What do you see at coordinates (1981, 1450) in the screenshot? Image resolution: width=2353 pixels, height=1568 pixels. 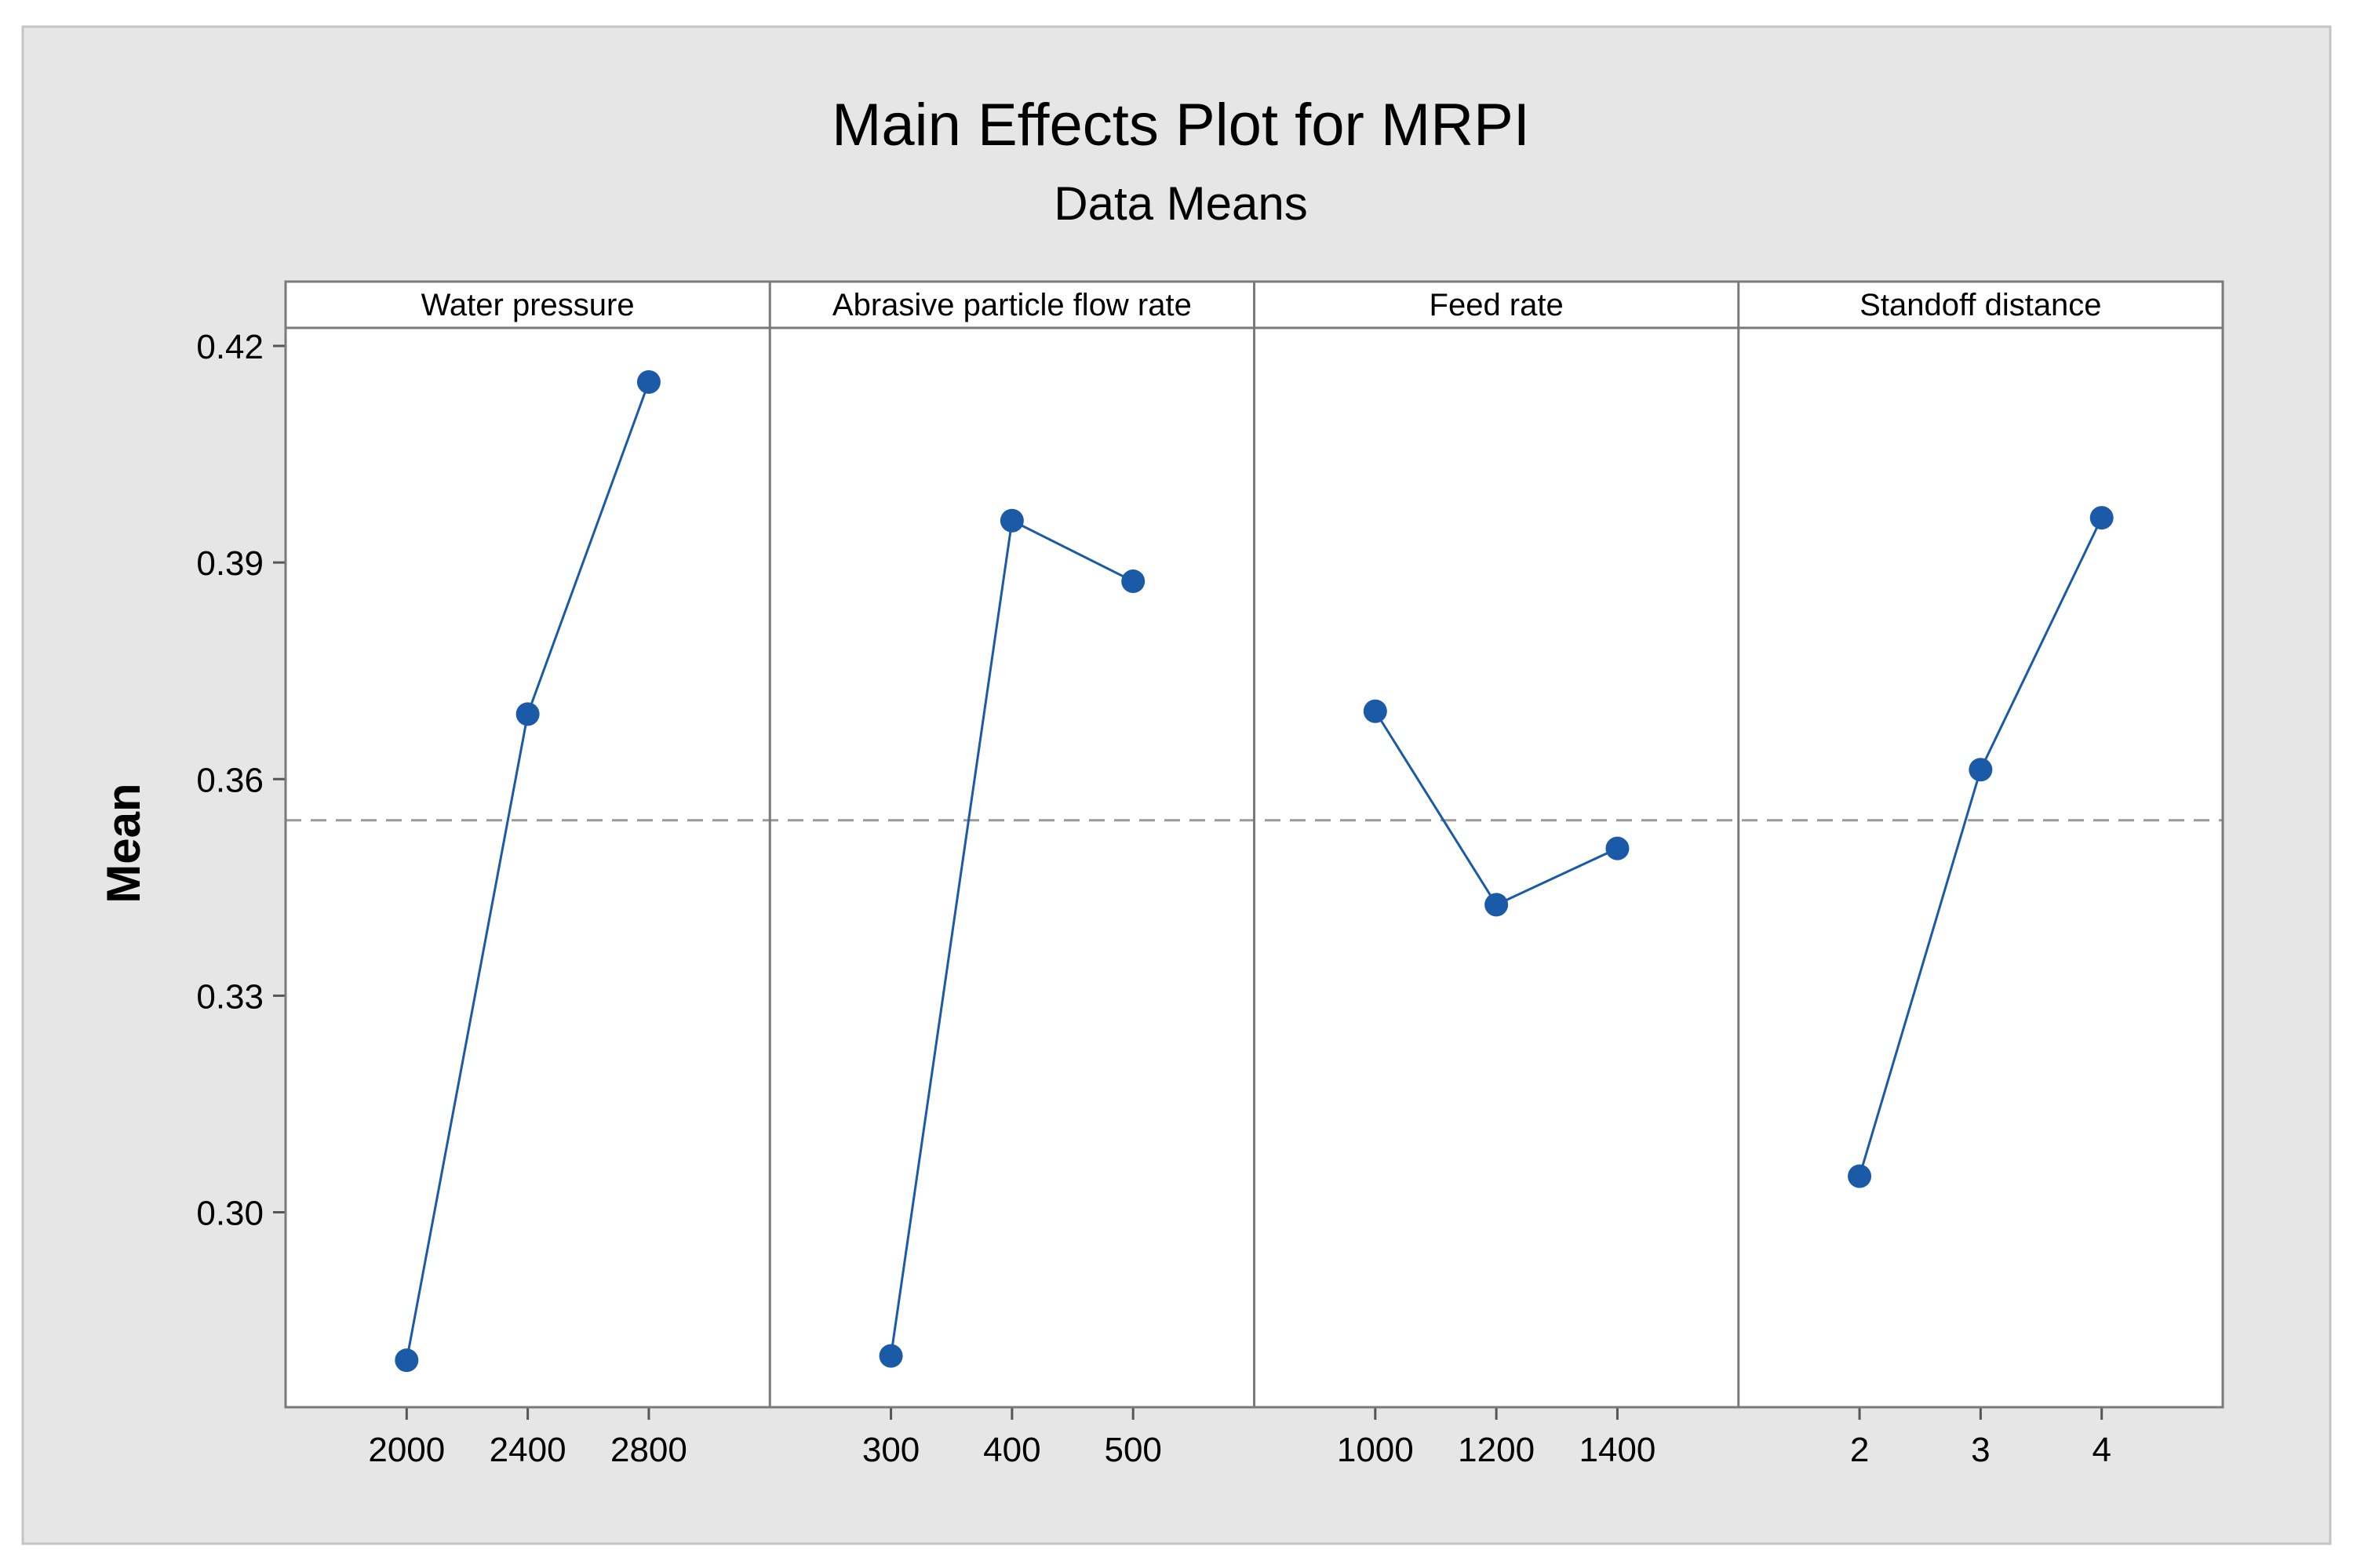 I see `x-tick-label: 3` at bounding box center [1981, 1450].